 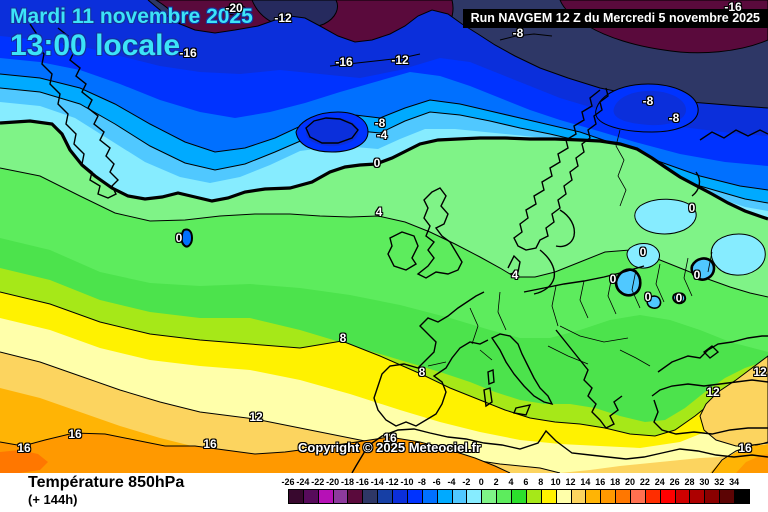 I want to click on legend-tick-label: 16, so click(x=600, y=482).